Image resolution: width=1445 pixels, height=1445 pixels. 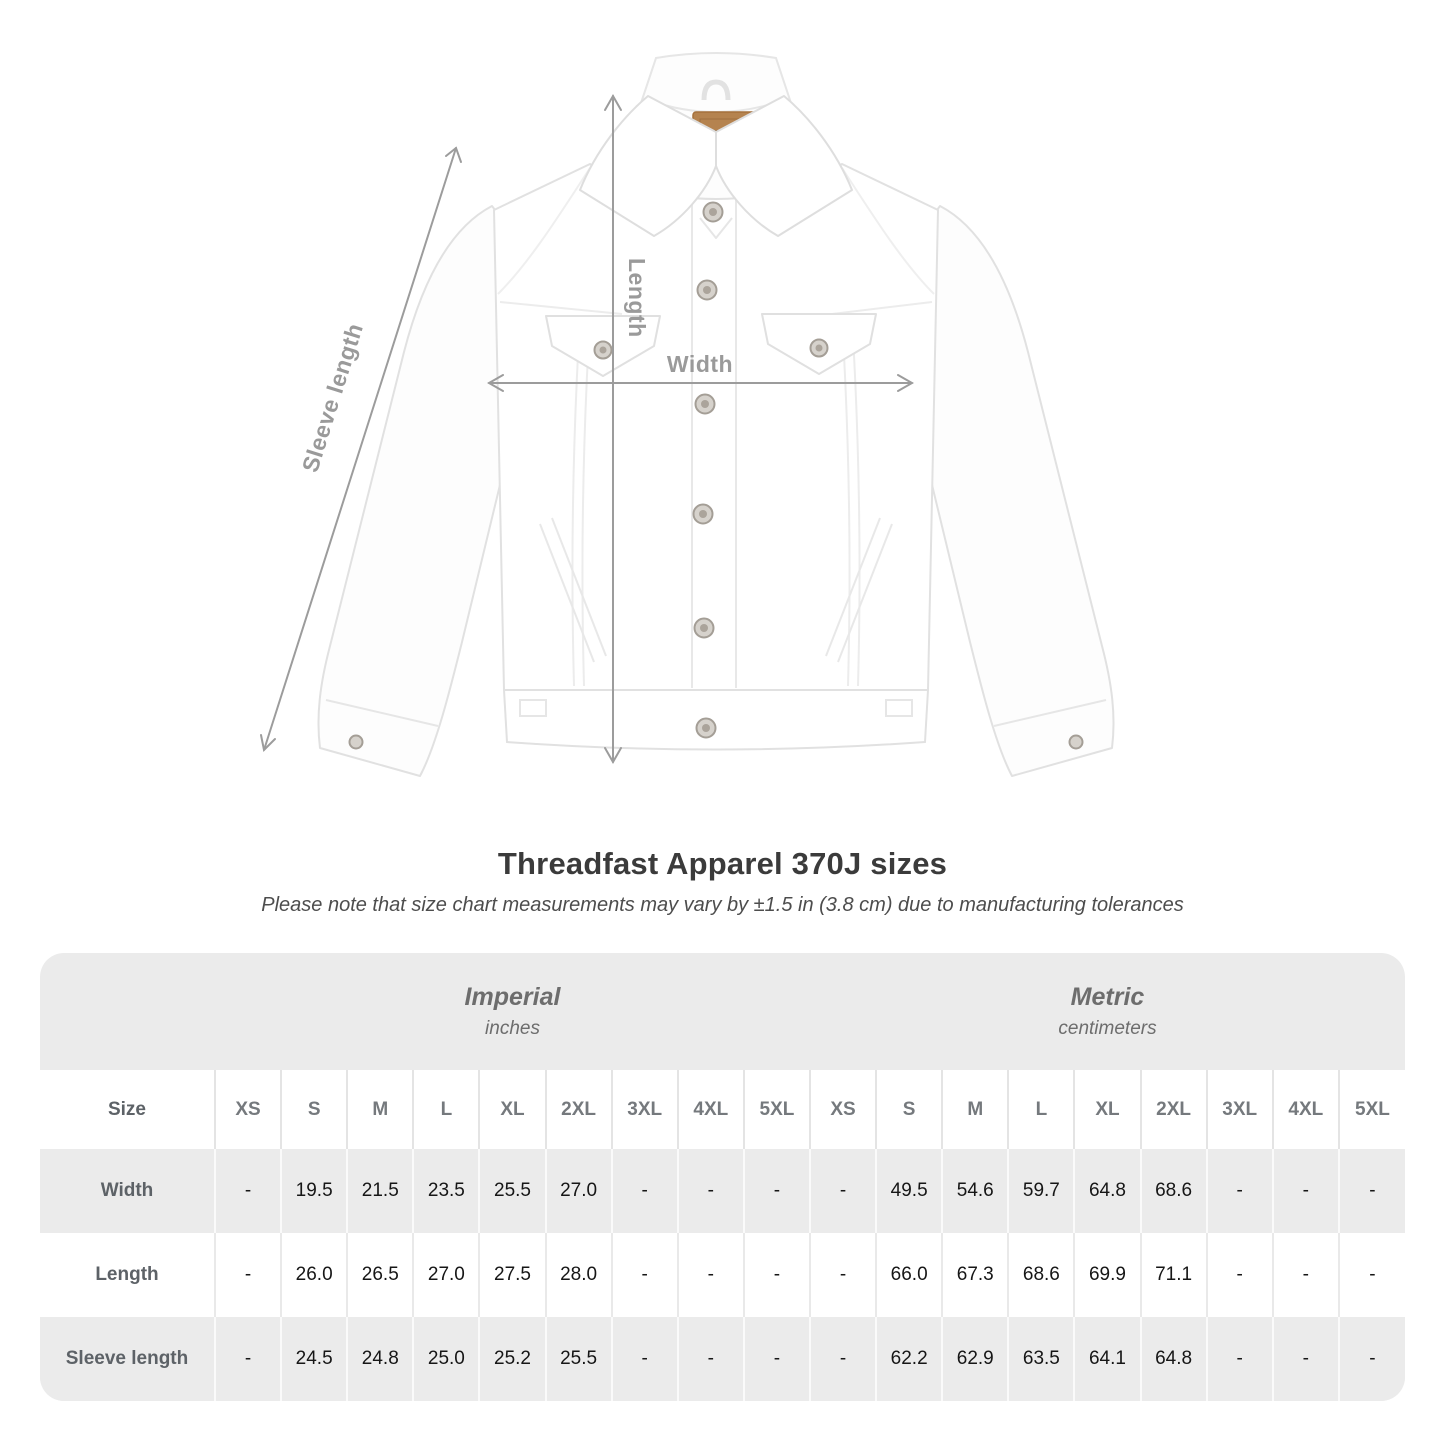 What do you see at coordinates (1107, 1028) in the screenshot?
I see `metric-sublabel: centimeters` at bounding box center [1107, 1028].